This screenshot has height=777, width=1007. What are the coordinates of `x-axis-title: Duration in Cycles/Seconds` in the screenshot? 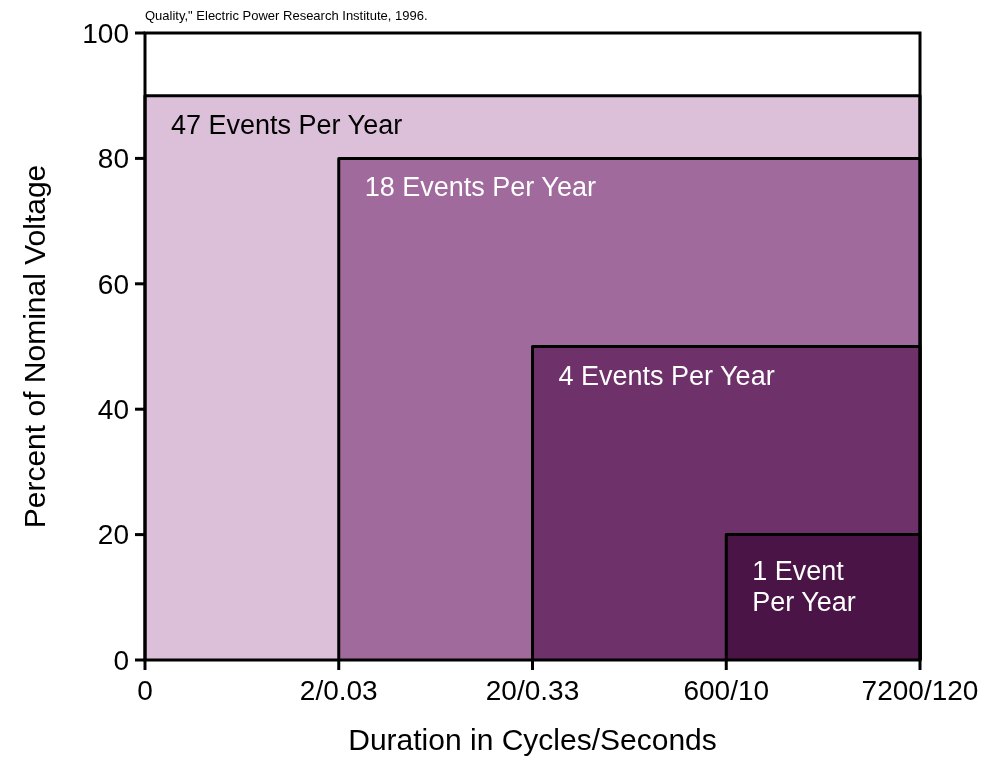 It's located at (532, 739).